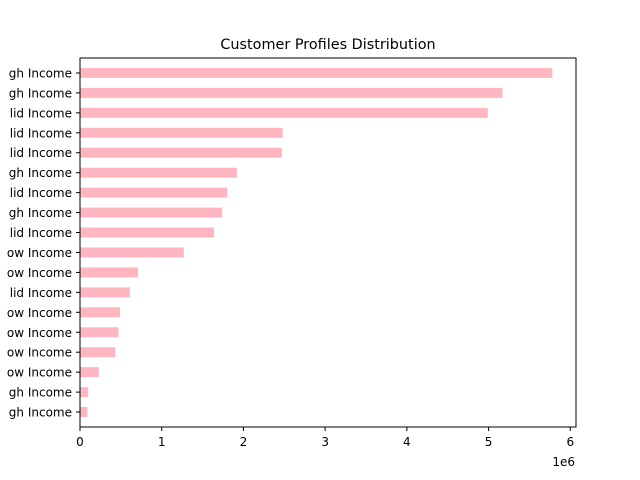 Image resolution: width=640 pixels, height=480 pixels. What do you see at coordinates (80, 442) in the screenshot?
I see `x-tick-label: 0` at bounding box center [80, 442].